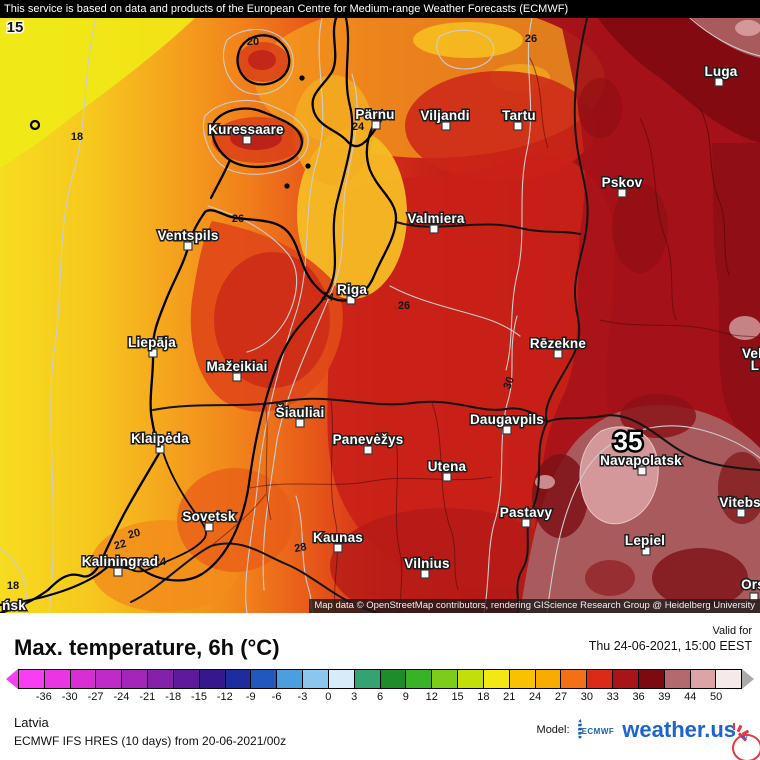 The height and width of the screenshot is (760, 760). Describe the element at coordinates (77, 137) in the screenshot. I see `contour-label: 18` at that location.